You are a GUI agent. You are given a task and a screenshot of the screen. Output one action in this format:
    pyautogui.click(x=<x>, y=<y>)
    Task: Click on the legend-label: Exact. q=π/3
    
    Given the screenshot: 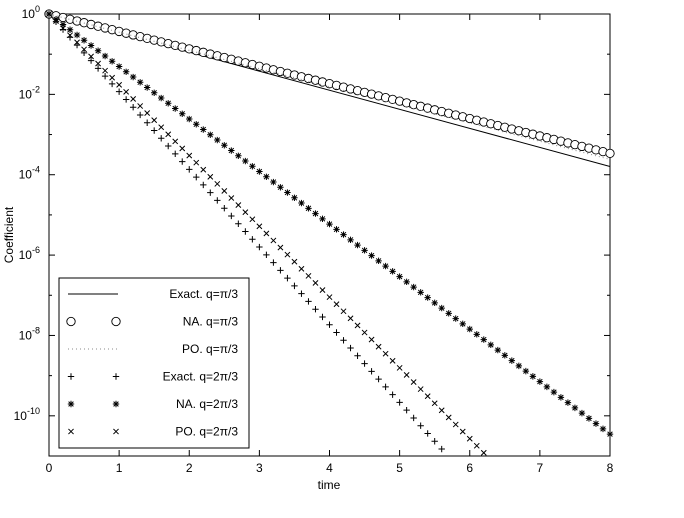 What is the action you would take?
    pyautogui.click(x=203, y=294)
    